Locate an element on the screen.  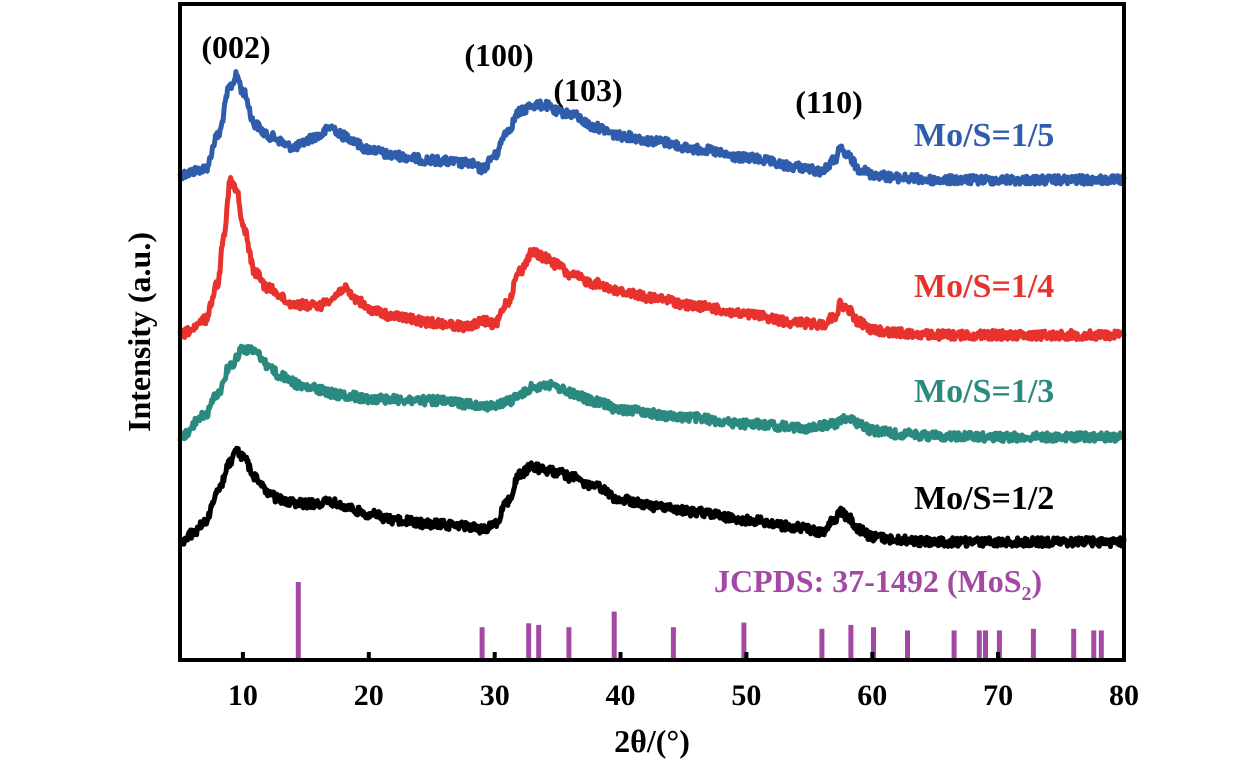
x-tick-label: 10 is located at coordinates (243, 695).